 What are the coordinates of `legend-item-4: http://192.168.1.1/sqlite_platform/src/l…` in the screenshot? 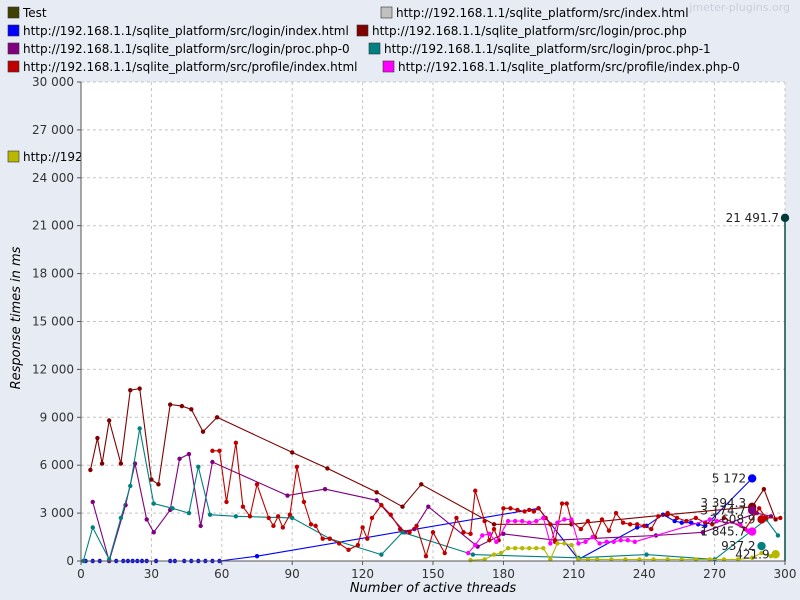 It's located at (178, 49).